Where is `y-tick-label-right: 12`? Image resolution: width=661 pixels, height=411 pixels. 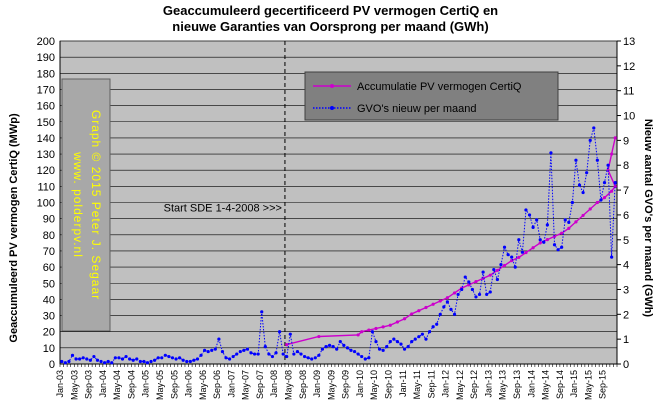
y-tick-label-right: 12 is located at coordinates (629, 67).